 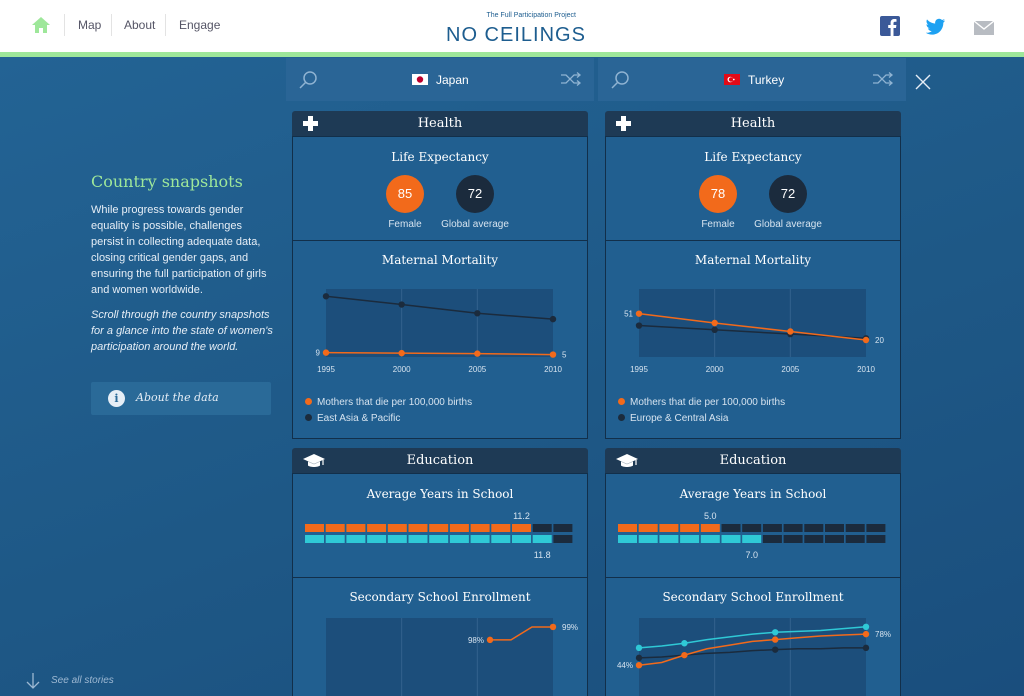 What do you see at coordinates (718, 224) in the screenshot?
I see `female-label: Female` at bounding box center [718, 224].